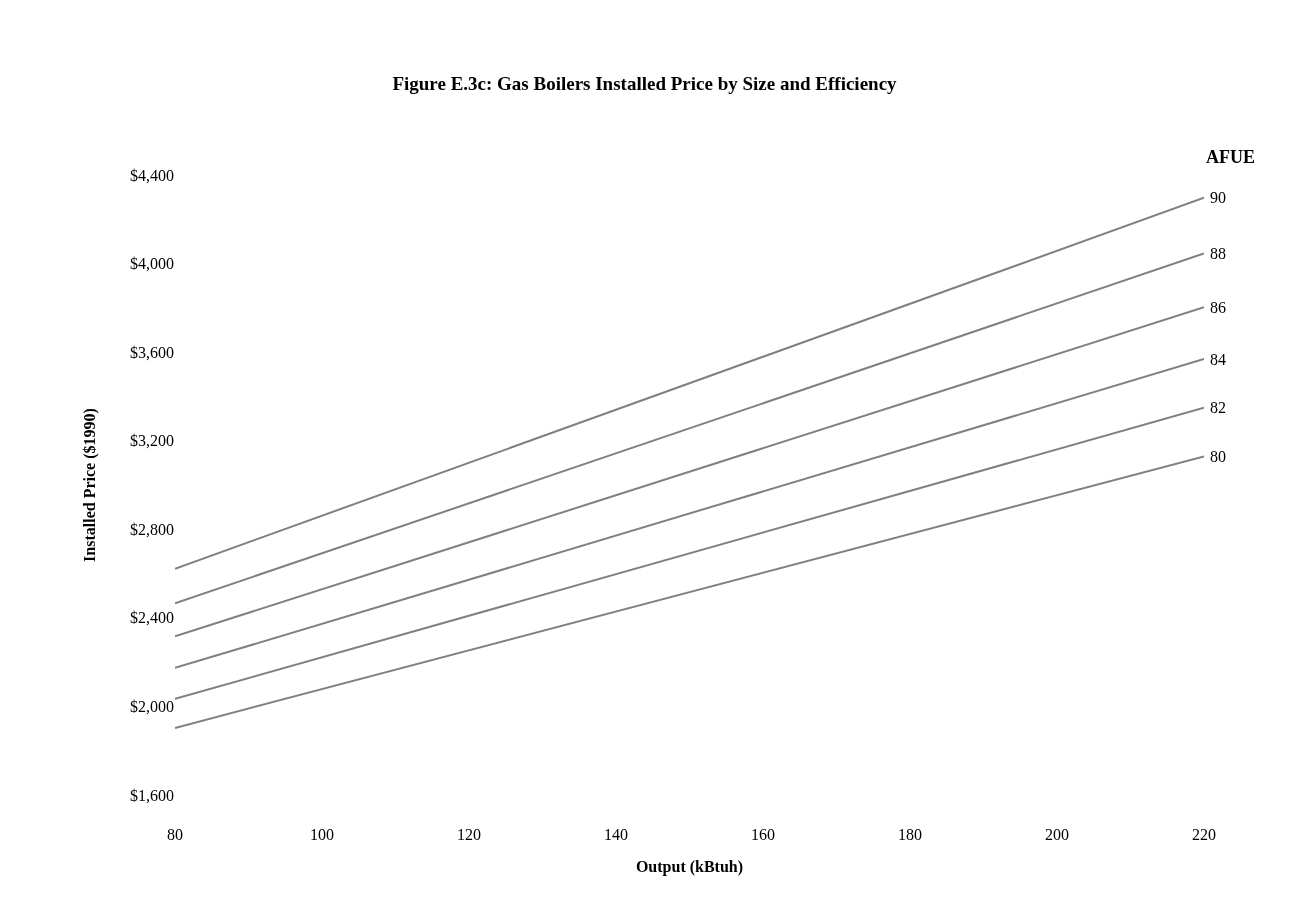  What do you see at coordinates (689, 866) in the screenshot?
I see `x-axis-title: Output (kBtuh)` at bounding box center [689, 866].